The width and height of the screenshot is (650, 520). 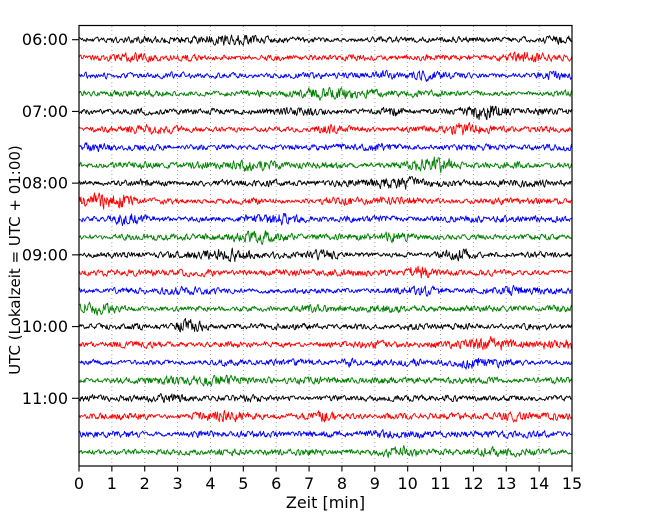 I want to click on seismogram-trace-08:00, so click(x=325, y=183).